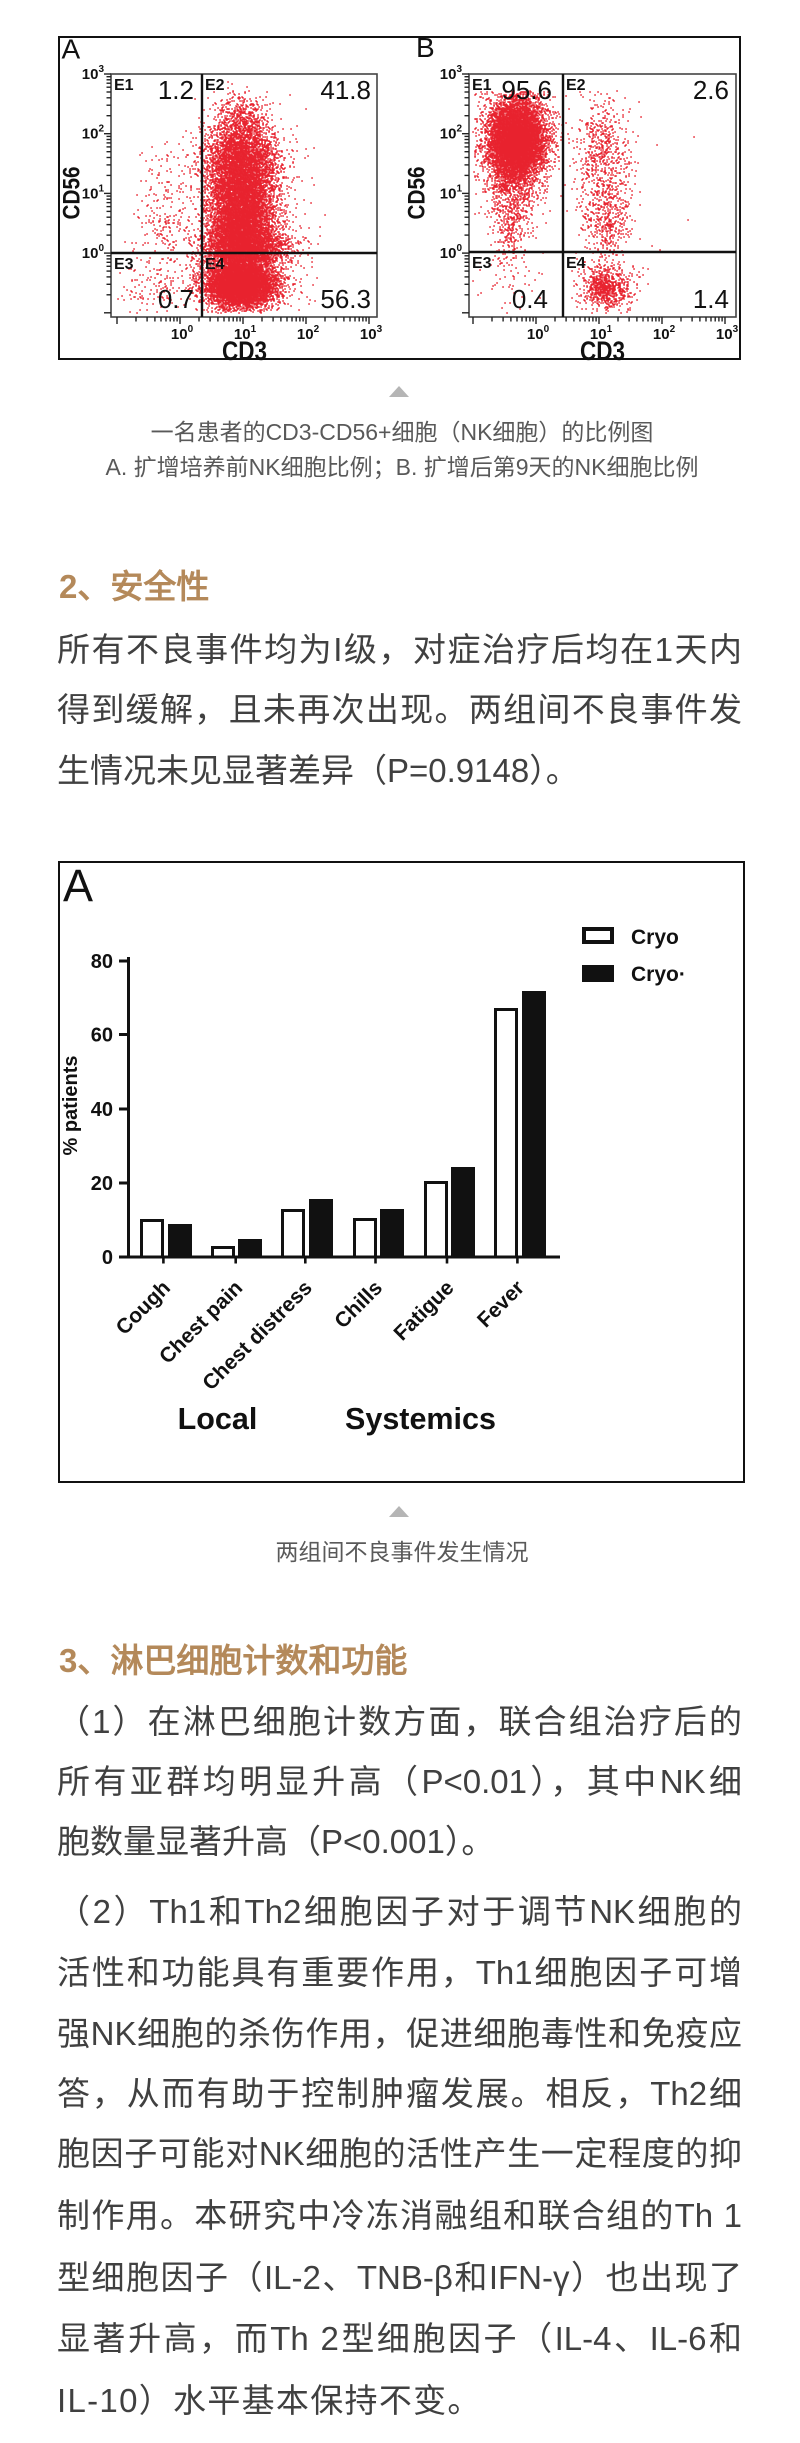 The image size is (800, 2443). I want to click on svg-text: 95.6, so click(526, 90).